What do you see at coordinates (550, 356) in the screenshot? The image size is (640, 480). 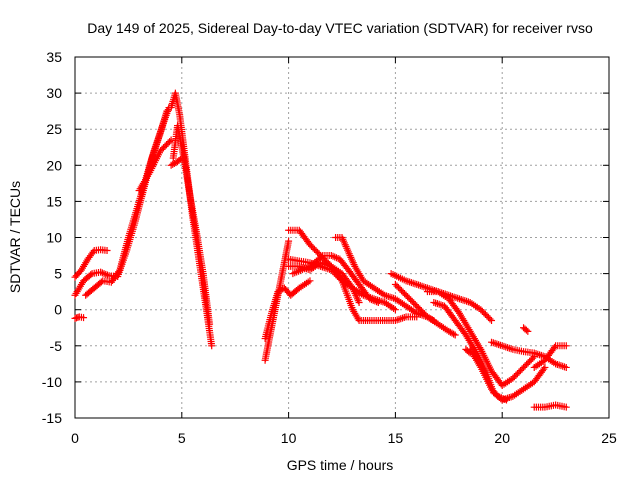 I see `series-sat-w` at bounding box center [550, 356].